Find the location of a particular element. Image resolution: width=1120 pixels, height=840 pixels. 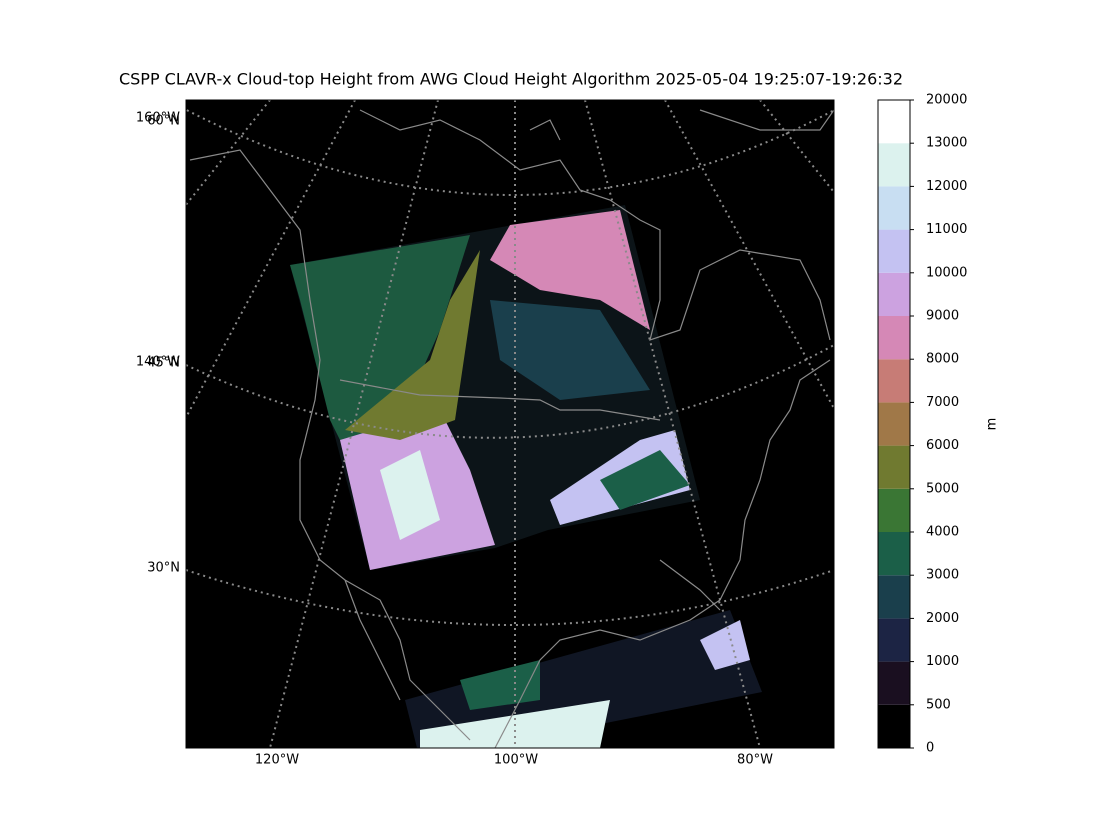

lon-label: 140°W is located at coordinates (158, 362).